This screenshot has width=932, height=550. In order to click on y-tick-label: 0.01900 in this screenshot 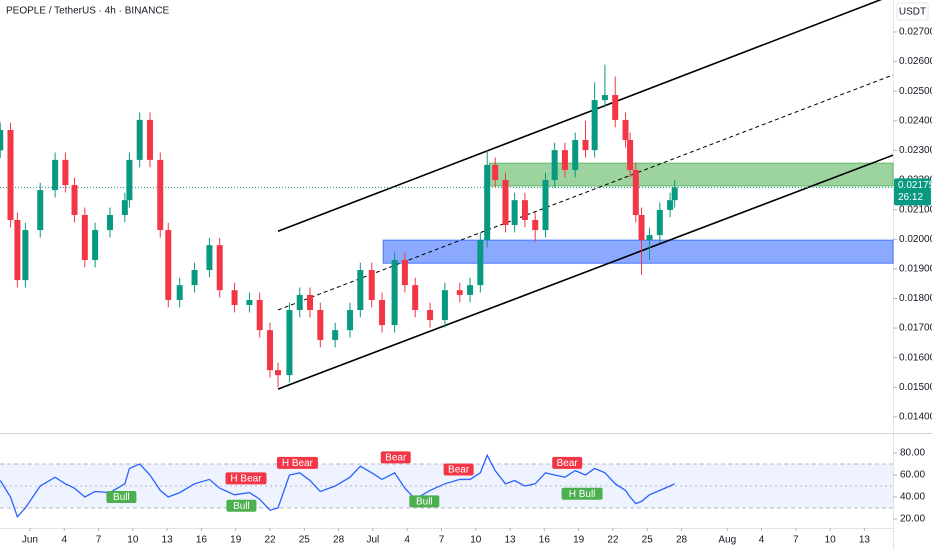, I will do `click(915, 268)`.